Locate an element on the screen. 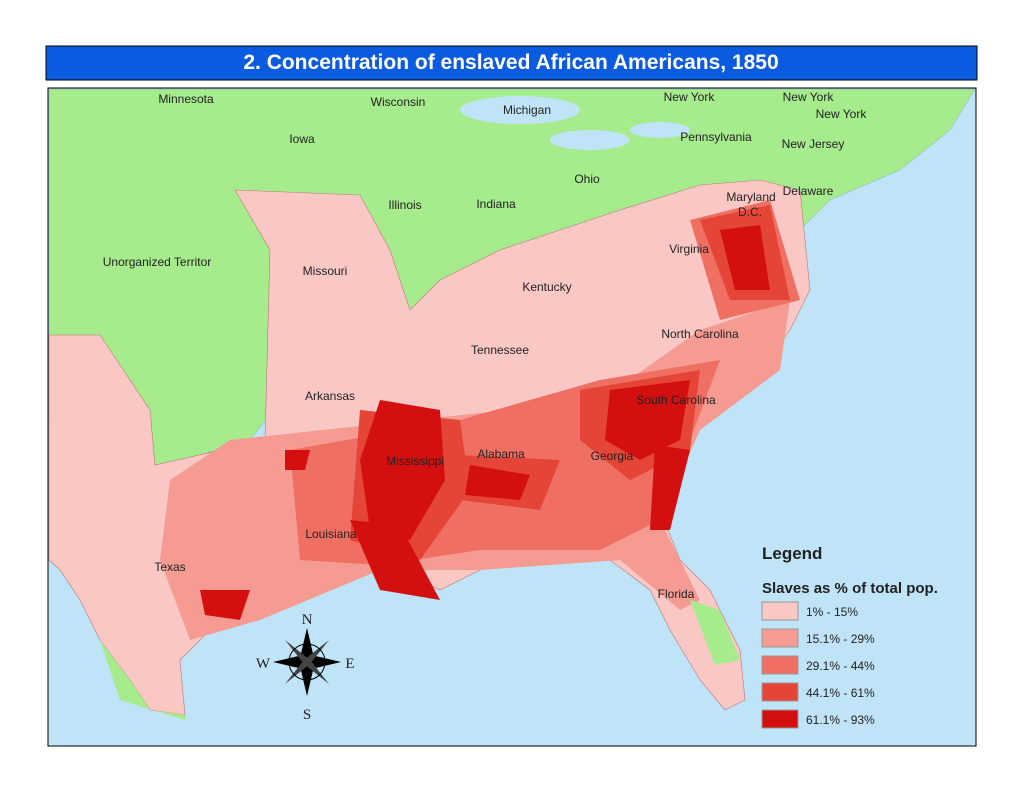  legend-label: 61.1% - 93% is located at coordinates (840, 720).